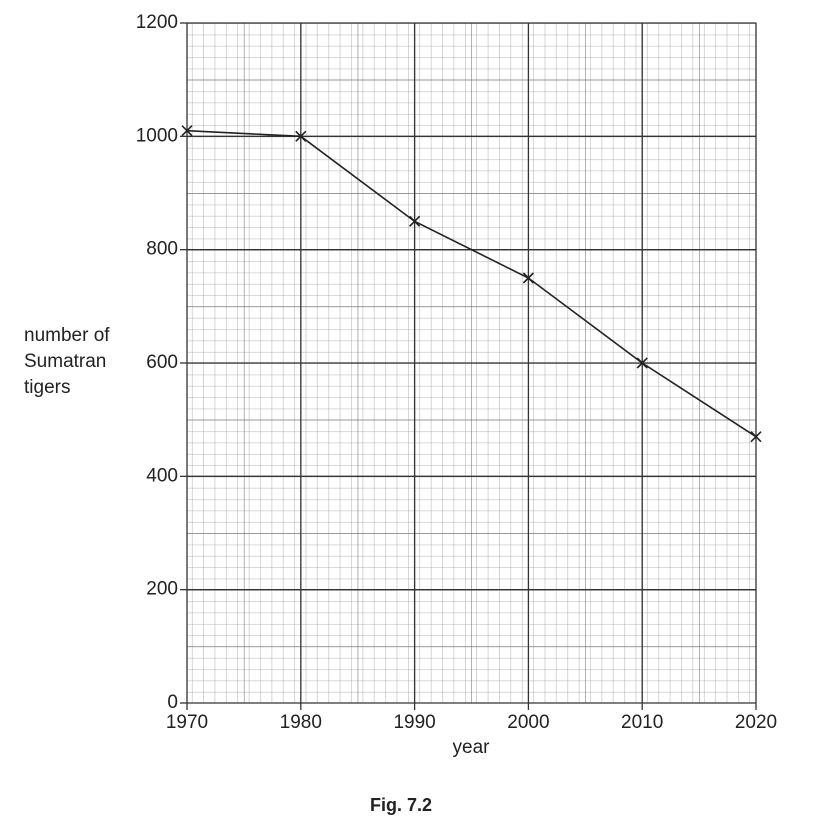 The height and width of the screenshot is (824, 840). Describe the element at coordinates (162, 475) in the screenshot. I see `y-tick-label: 400` at that location.